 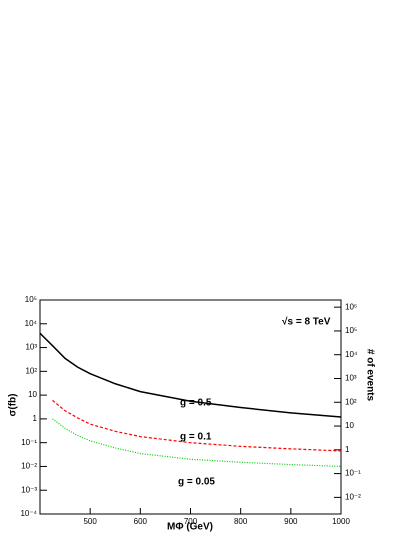 I want to click on y-tick-label: 10⁻¹, so click(x=29, y=442).